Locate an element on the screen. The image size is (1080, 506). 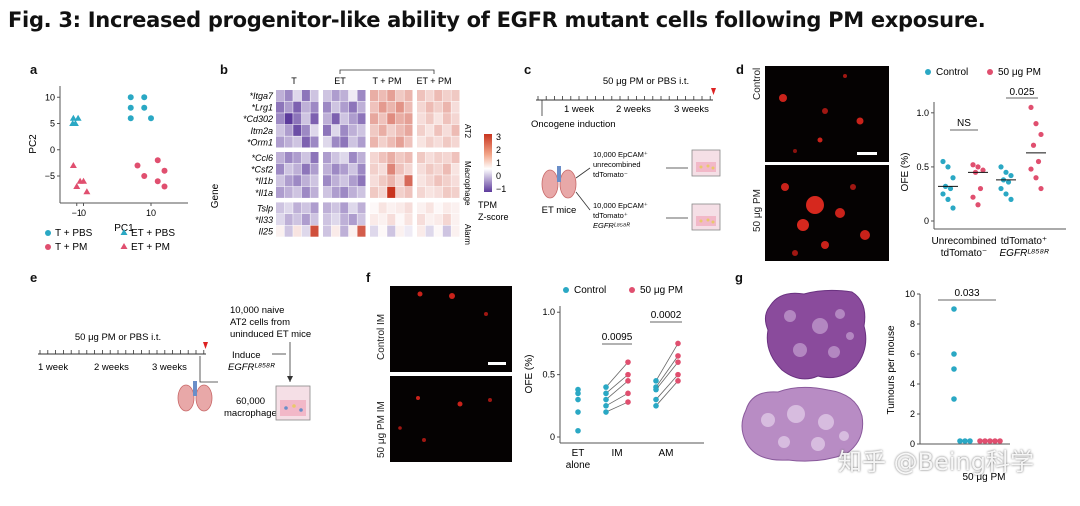
f-point-et-alone is located at coordinates (578, 393).